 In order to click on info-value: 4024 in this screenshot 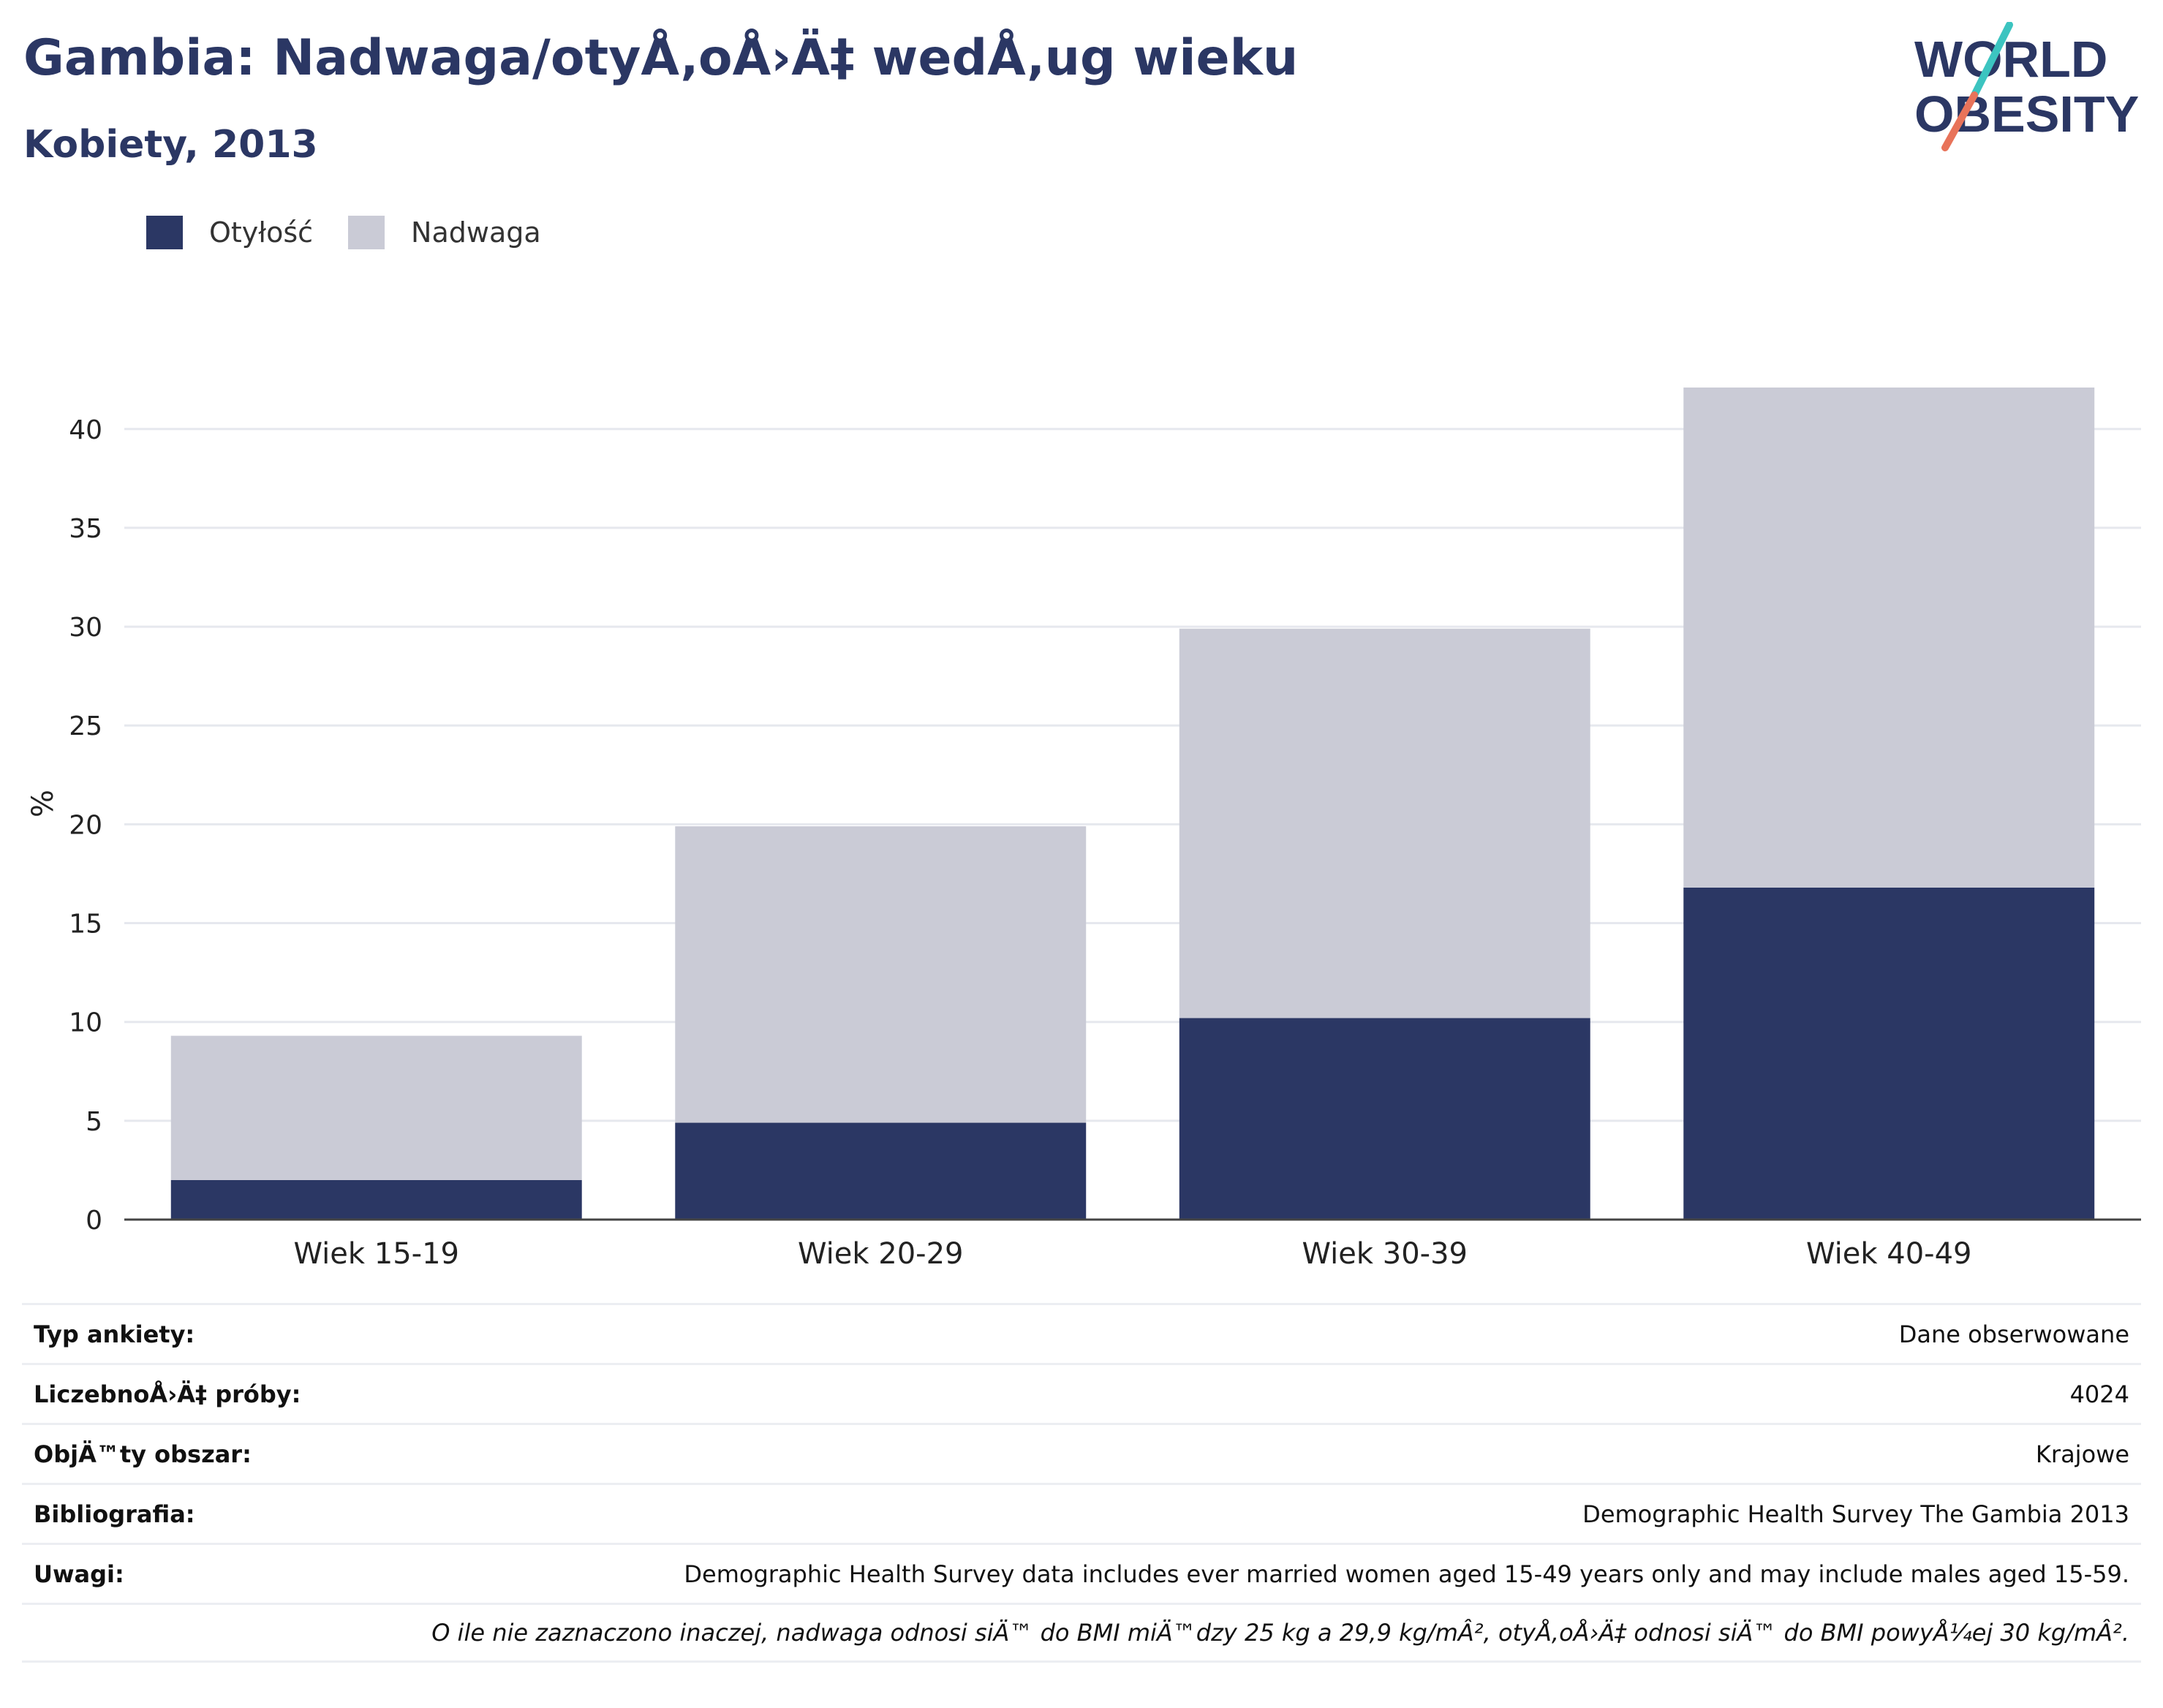, I will do `click(2099, 1394)`.